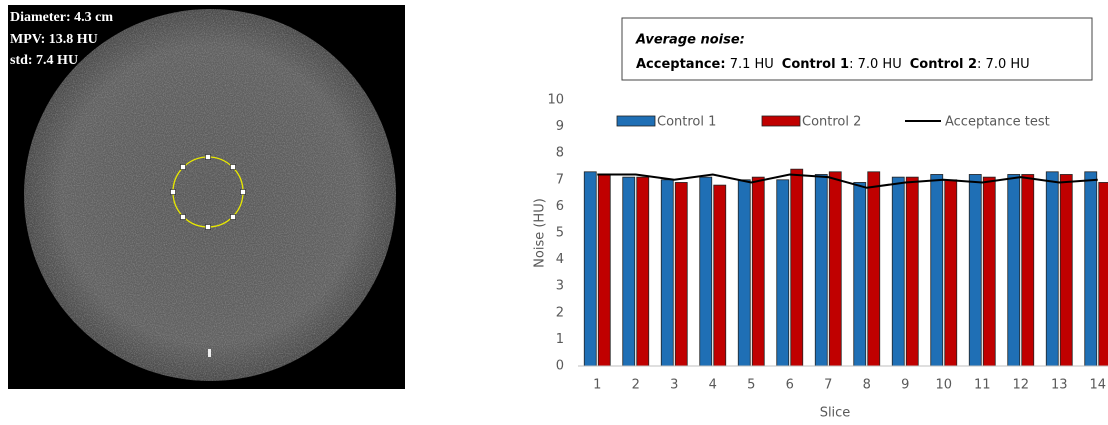 The height and width of the screenshot is (425, 1108). Describe the element at coordinates (1020, 385) in the screenshot. I see `x-tick-label: 12` at that location.